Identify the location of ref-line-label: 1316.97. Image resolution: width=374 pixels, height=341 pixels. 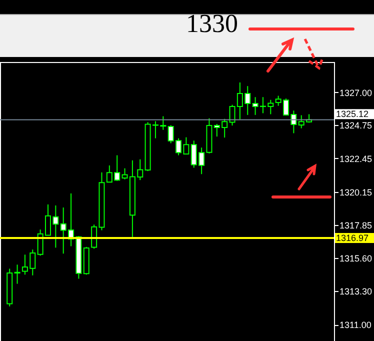
(352, 237).